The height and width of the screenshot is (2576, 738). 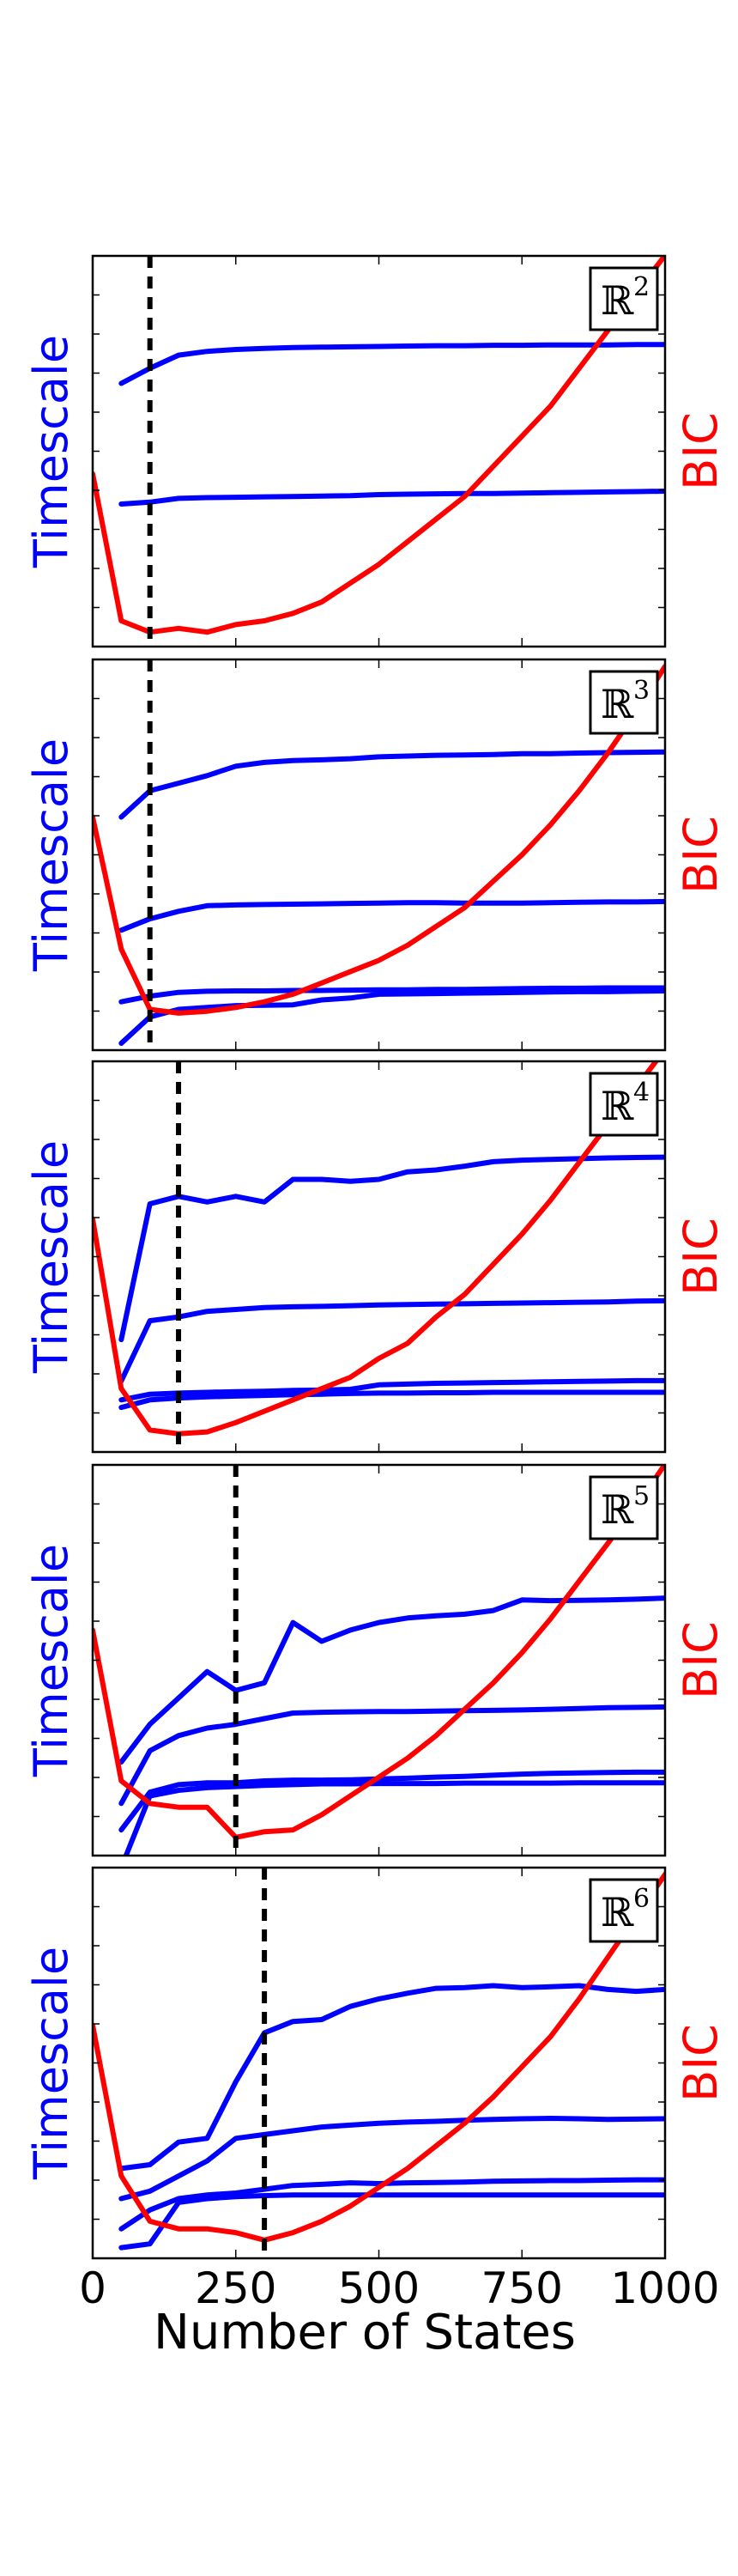 I want to click on x-axis-label: Number of States, so click(x=365, y=2332).